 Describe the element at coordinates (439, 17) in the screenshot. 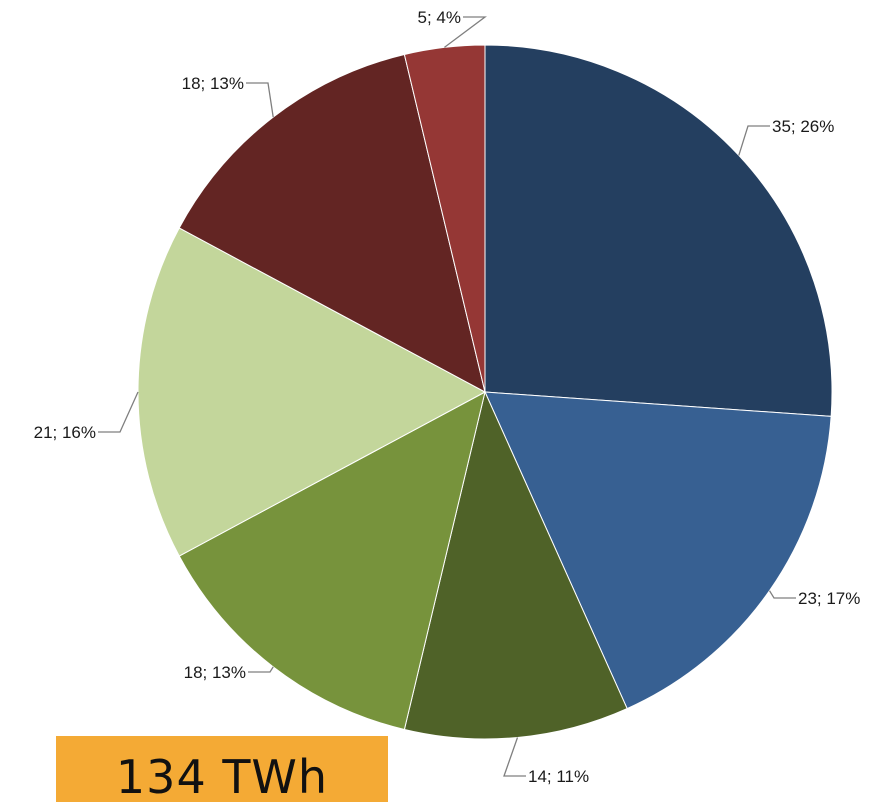

I see `data-label-7: 5; 4%` at that location.